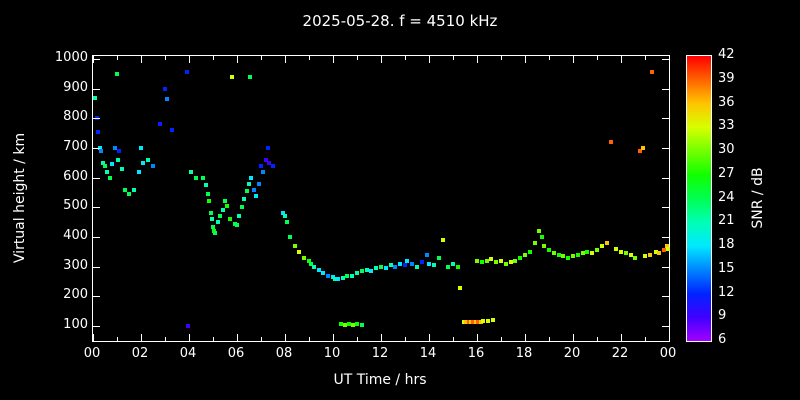 The width and height of the screenshot is (800, 400). What do you see at coordinates (332, 353) in the screenshot?
I see `x-tick-label: 10` at bounding box center [332, 353].